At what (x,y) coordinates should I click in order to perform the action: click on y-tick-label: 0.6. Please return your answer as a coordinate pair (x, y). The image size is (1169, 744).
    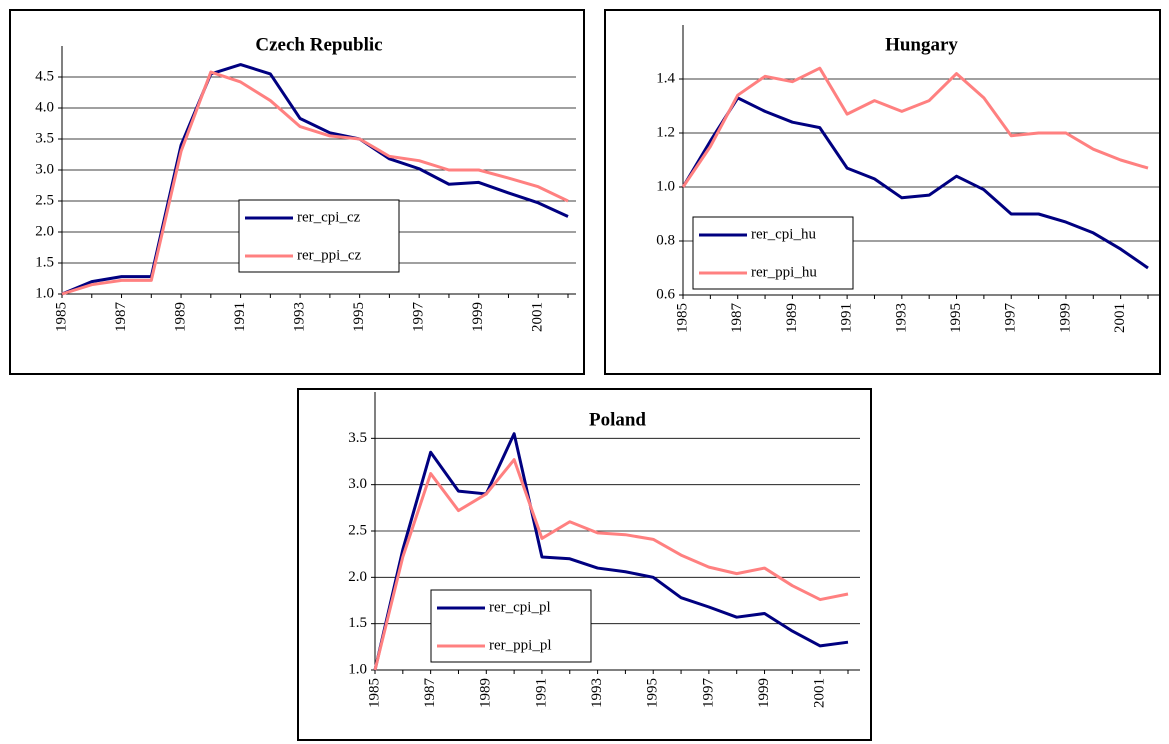
    Looking at the image, I should click on (665, 294).